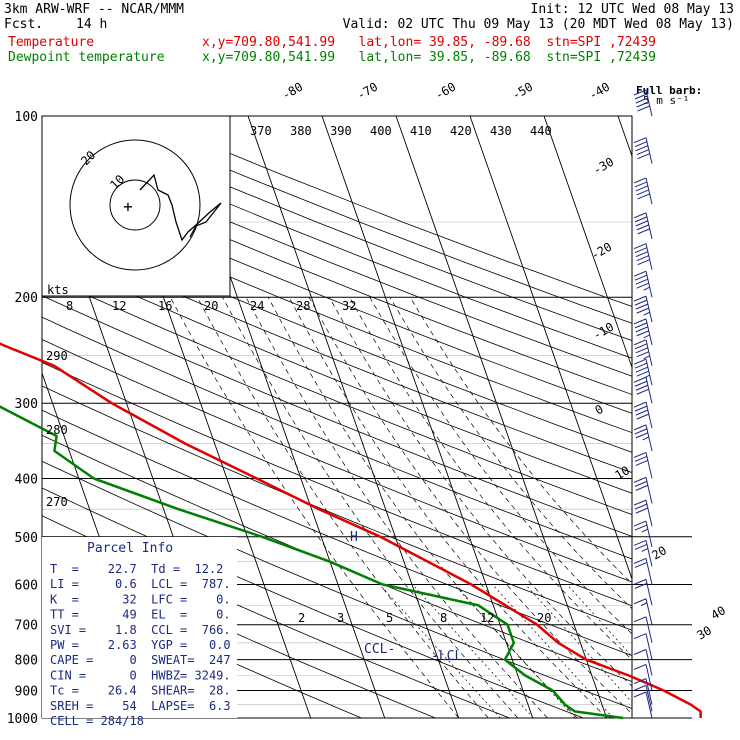 The image size is (740, 740). What do you see at coordinates (26, 691) in the screenshot?
I see `pressure-tick-label: 900` at bounding box center [26, 691].